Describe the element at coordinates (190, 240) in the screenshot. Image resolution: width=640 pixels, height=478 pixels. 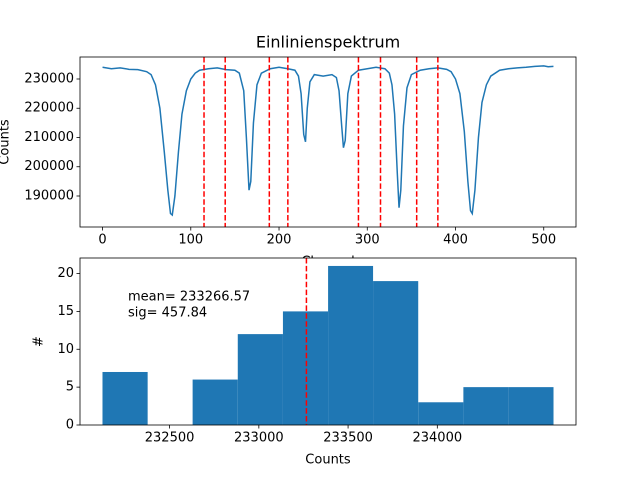
I see `x-tick-label: 100` at that location.